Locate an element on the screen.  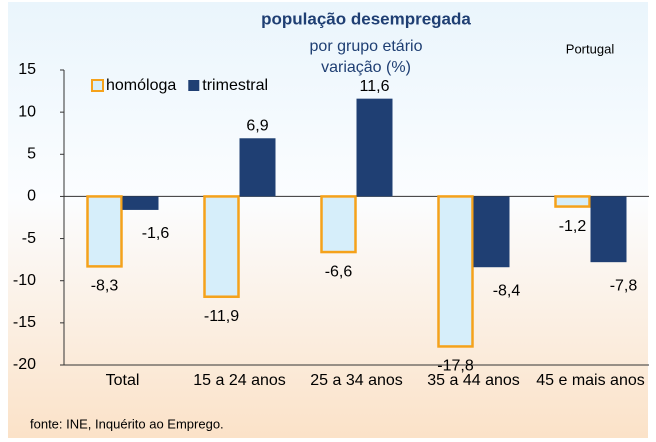
legend-label: trimestral is located at coordinates (235, 85).